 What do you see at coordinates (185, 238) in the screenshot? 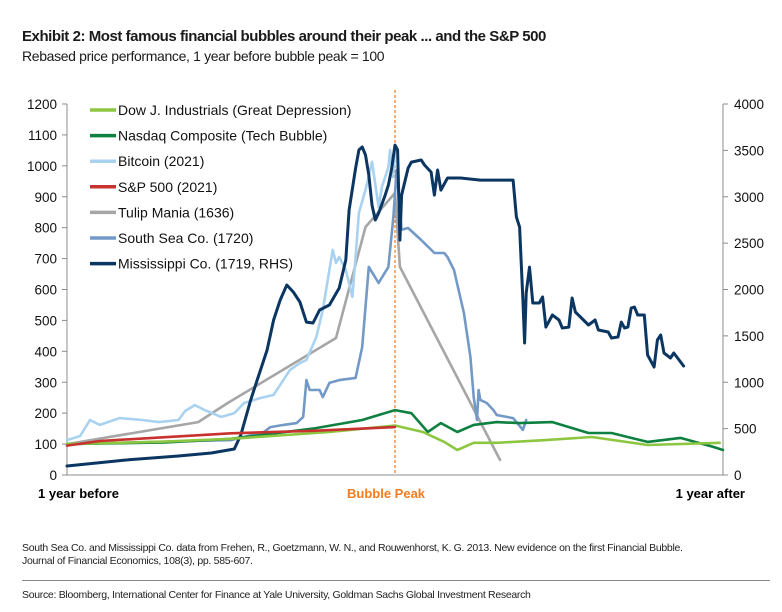
I see `legend-label: South Sea Co. (1720)` at bounding box center [185, 238].